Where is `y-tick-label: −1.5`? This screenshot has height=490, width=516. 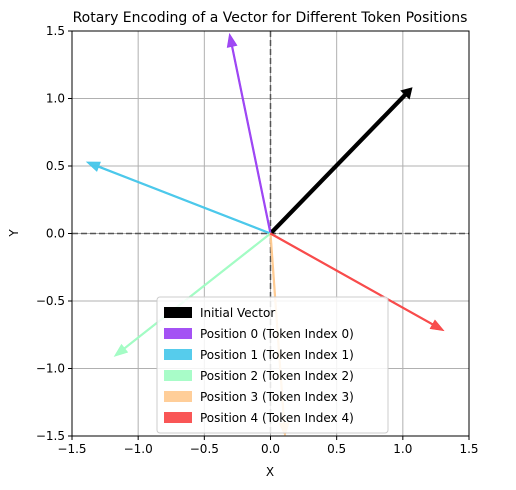 y-tick-label: −1.5 is located at coordinates (50, 436).